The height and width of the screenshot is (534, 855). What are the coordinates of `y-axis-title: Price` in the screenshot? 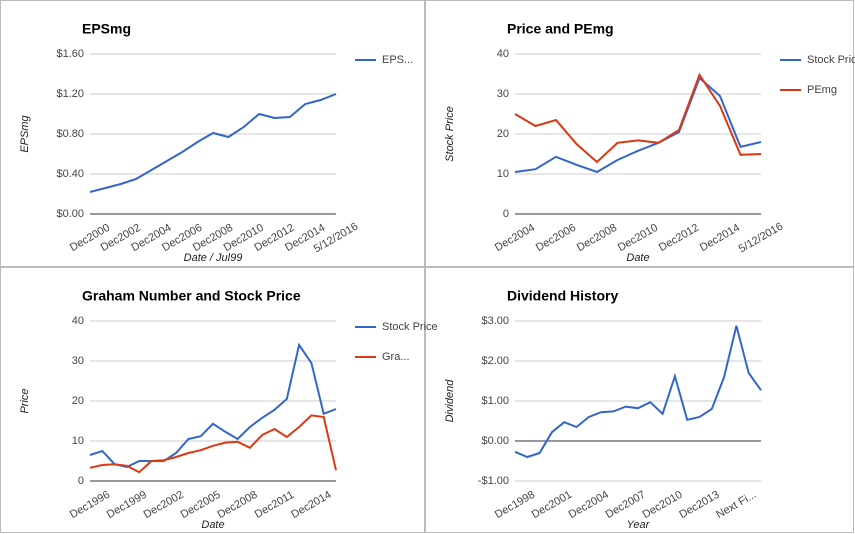 It's located at (25, 400).